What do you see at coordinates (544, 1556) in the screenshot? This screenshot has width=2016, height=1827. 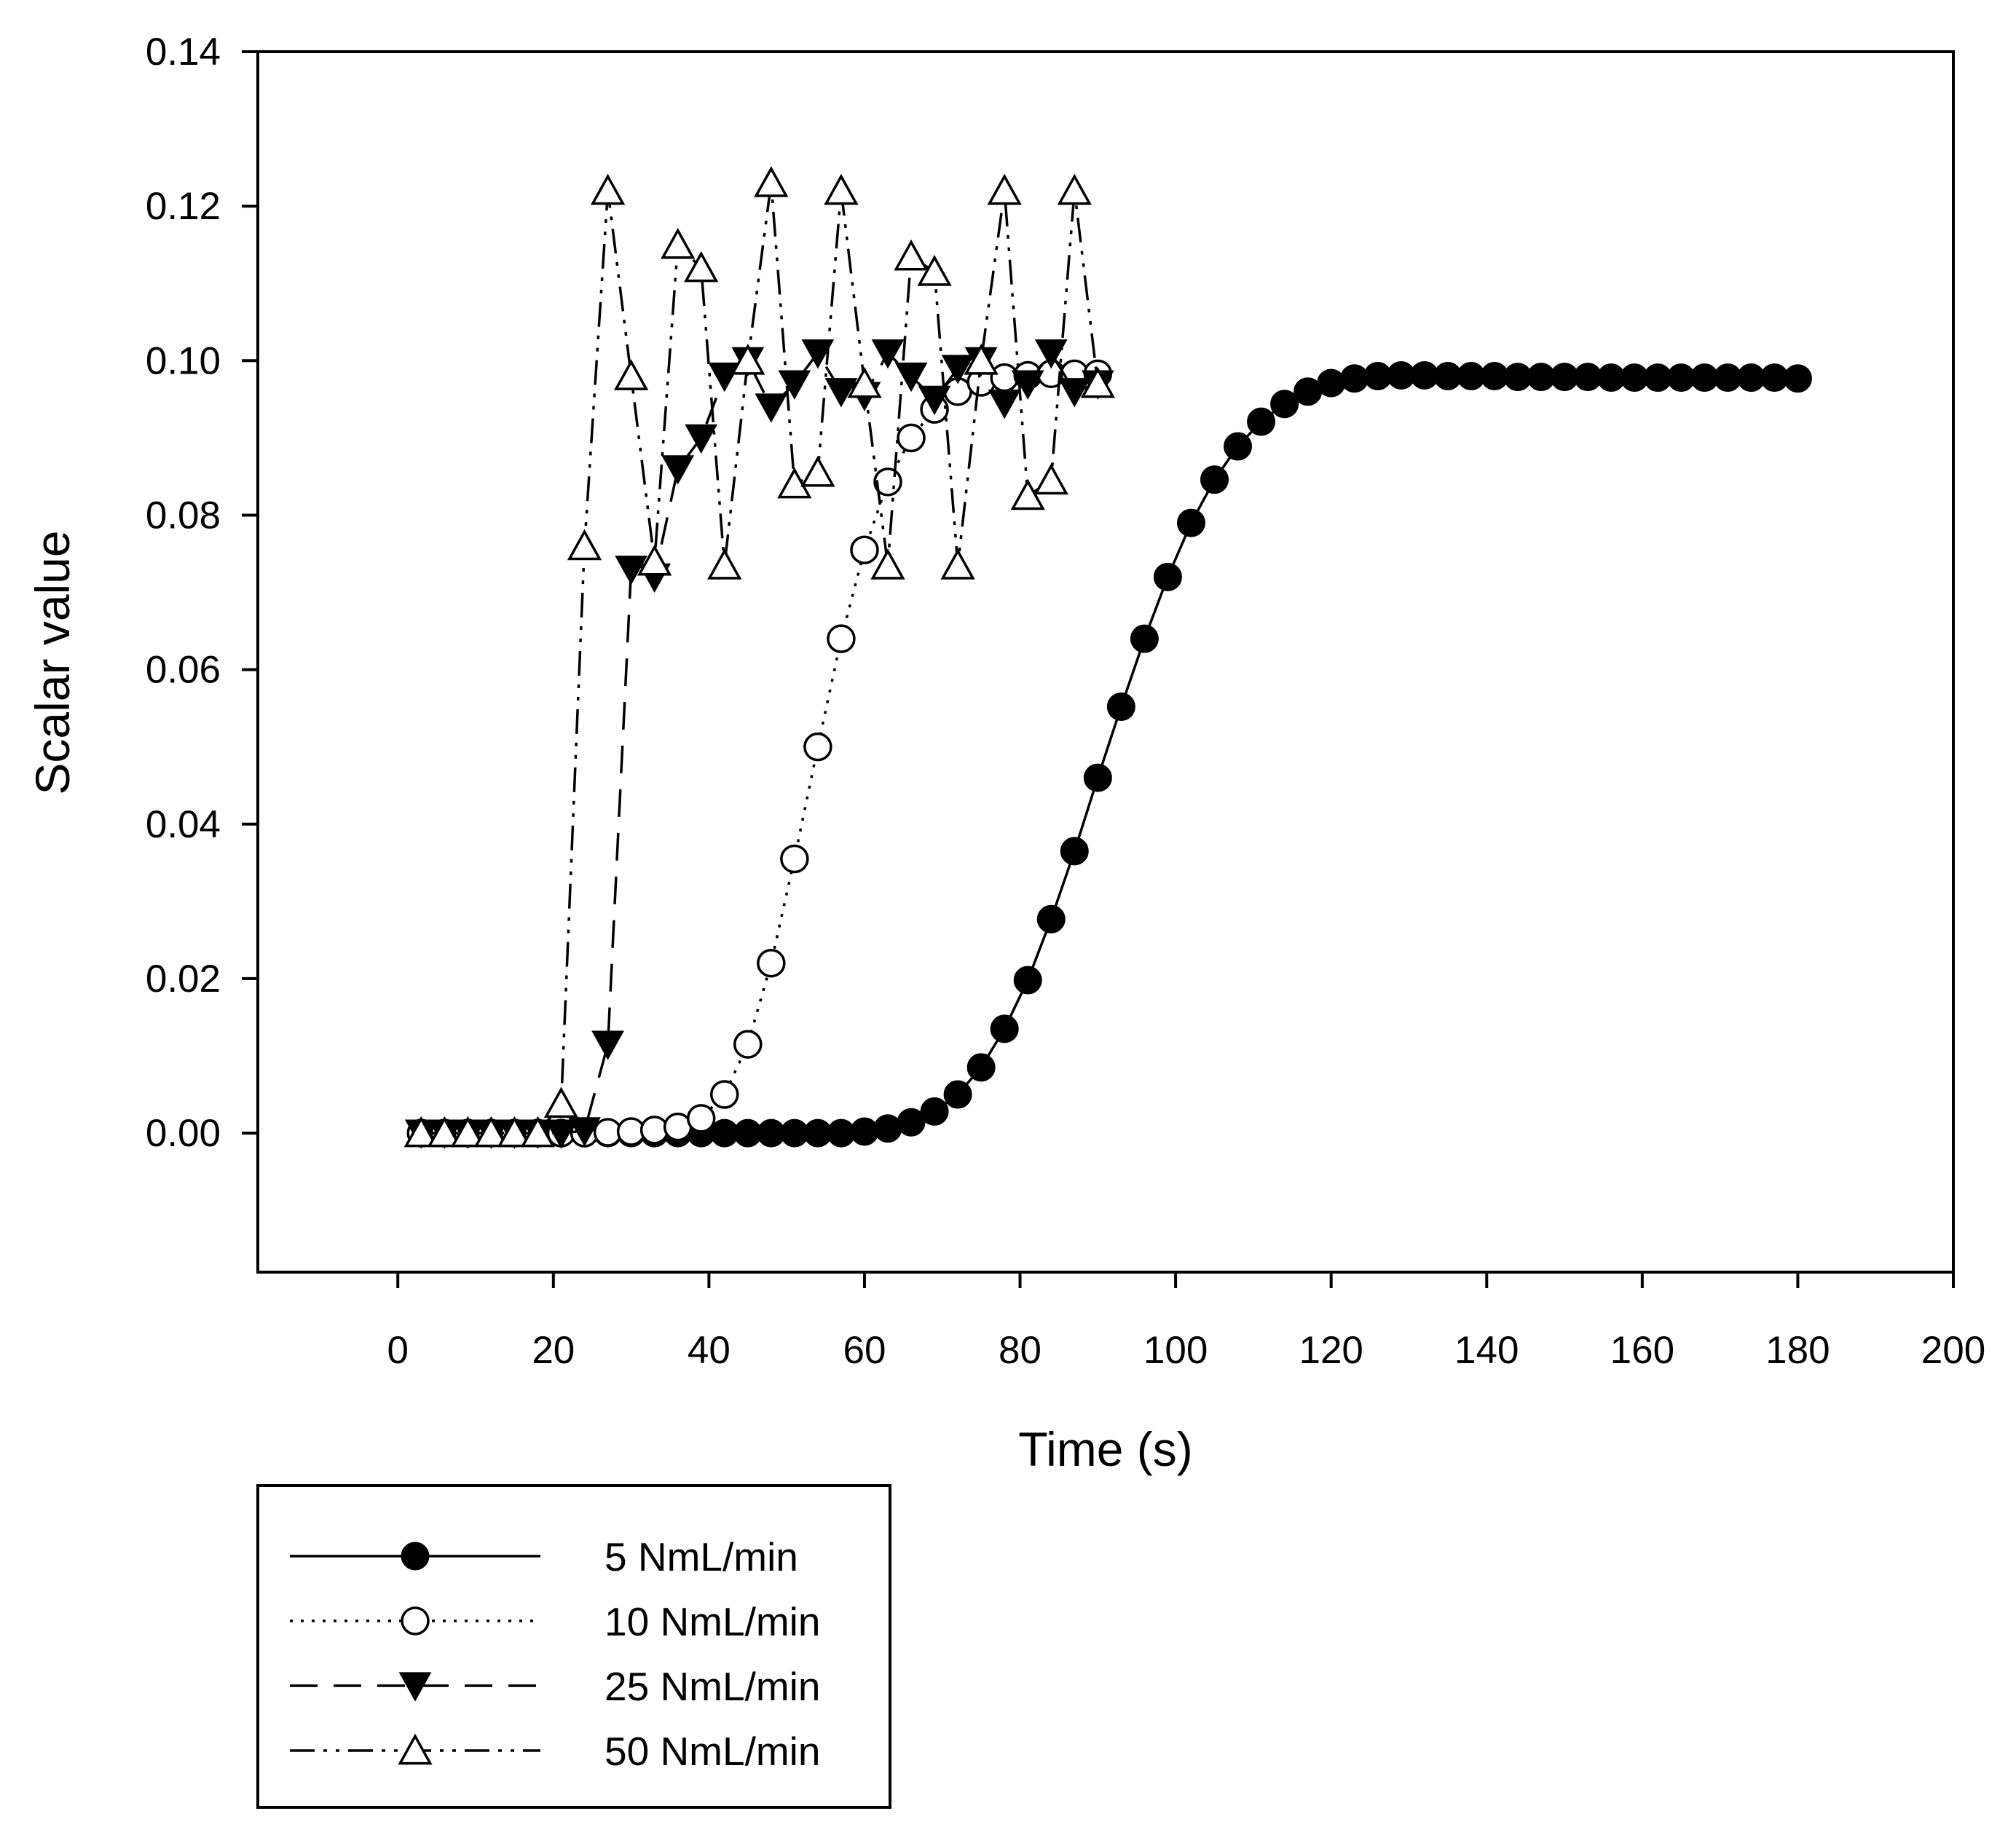 I see `legend-item: 5 NmL/min` at bounding box center [544, 1556].